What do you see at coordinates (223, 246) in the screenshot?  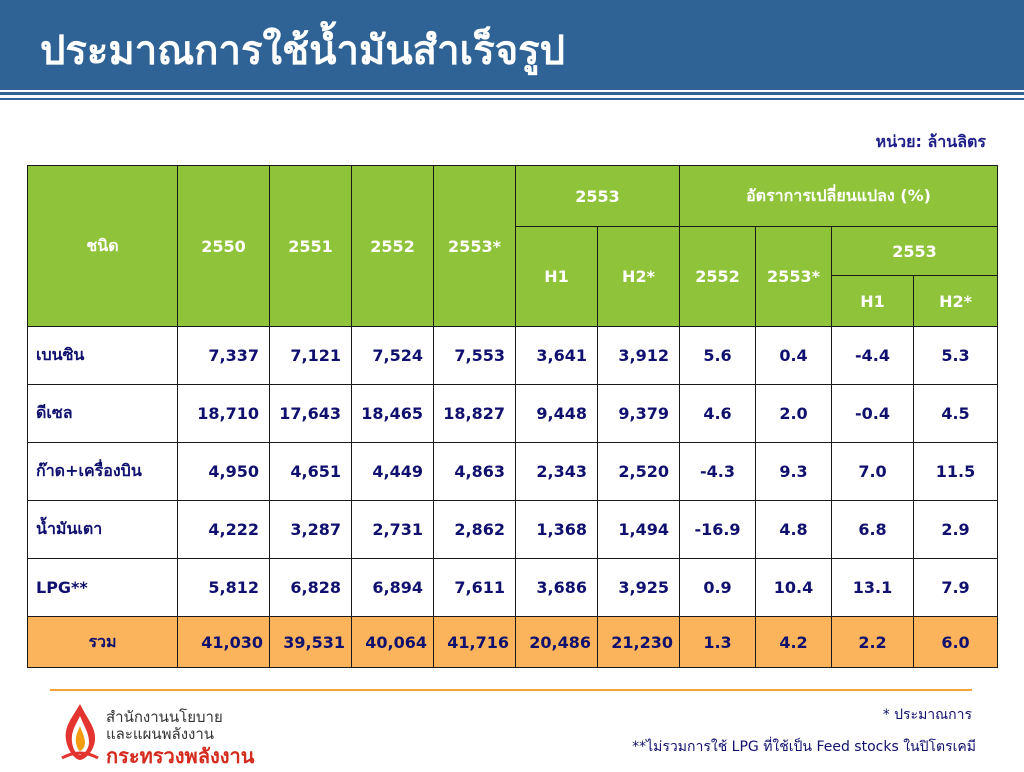 I see `header-year-2550: 2550` at bounding box center [223, 246].